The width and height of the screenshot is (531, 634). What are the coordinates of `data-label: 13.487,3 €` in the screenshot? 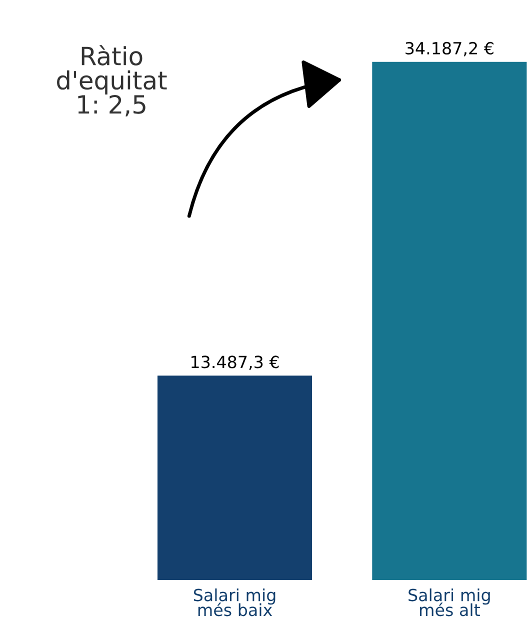 It's located at (235, 363).